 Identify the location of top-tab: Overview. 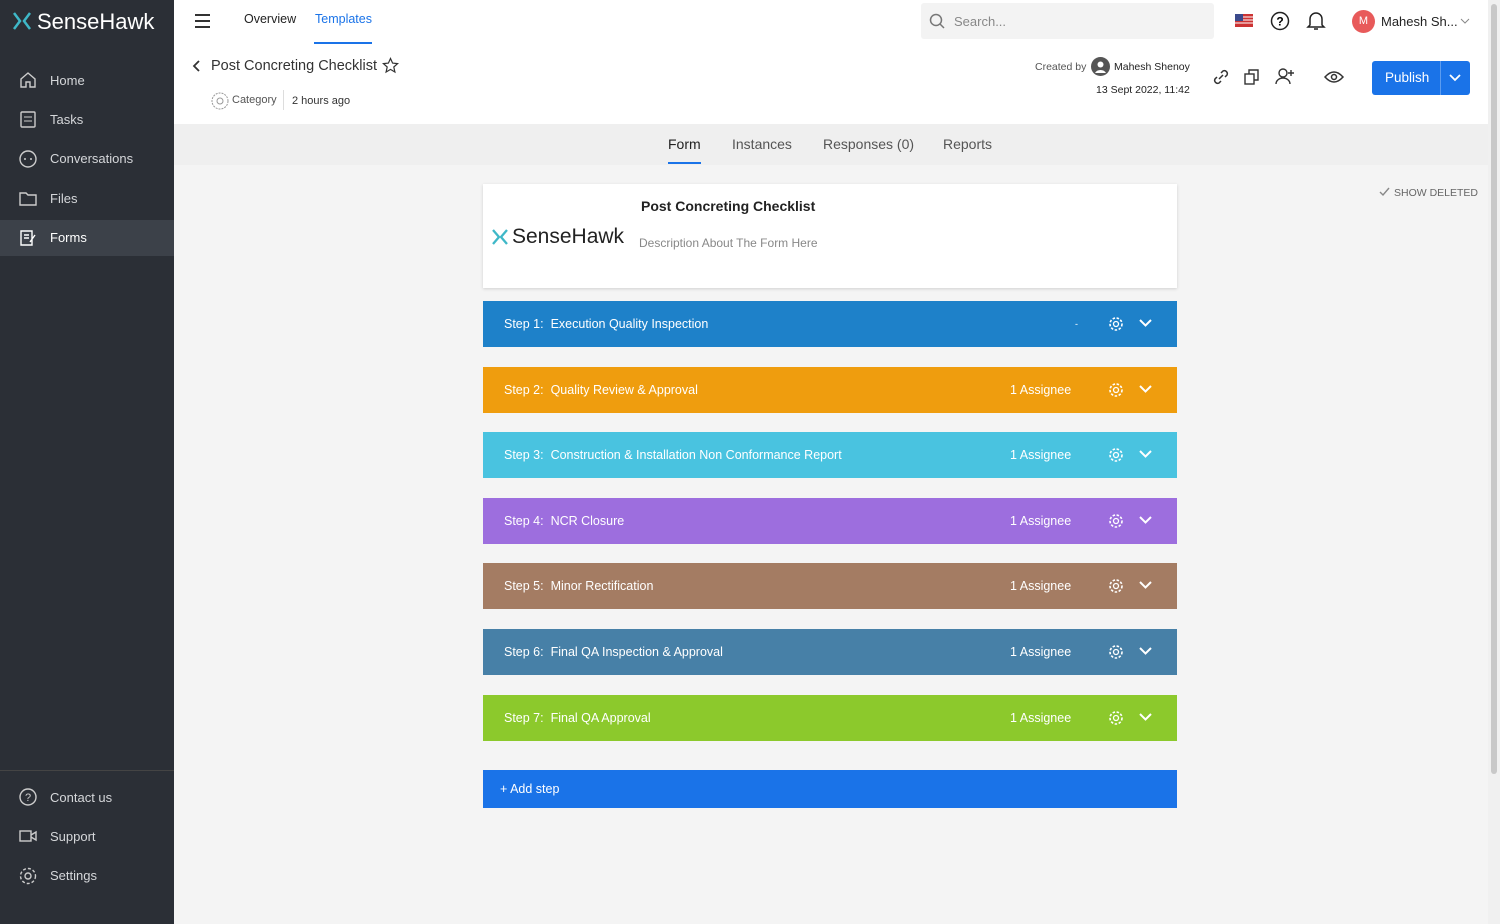
(270, 19).